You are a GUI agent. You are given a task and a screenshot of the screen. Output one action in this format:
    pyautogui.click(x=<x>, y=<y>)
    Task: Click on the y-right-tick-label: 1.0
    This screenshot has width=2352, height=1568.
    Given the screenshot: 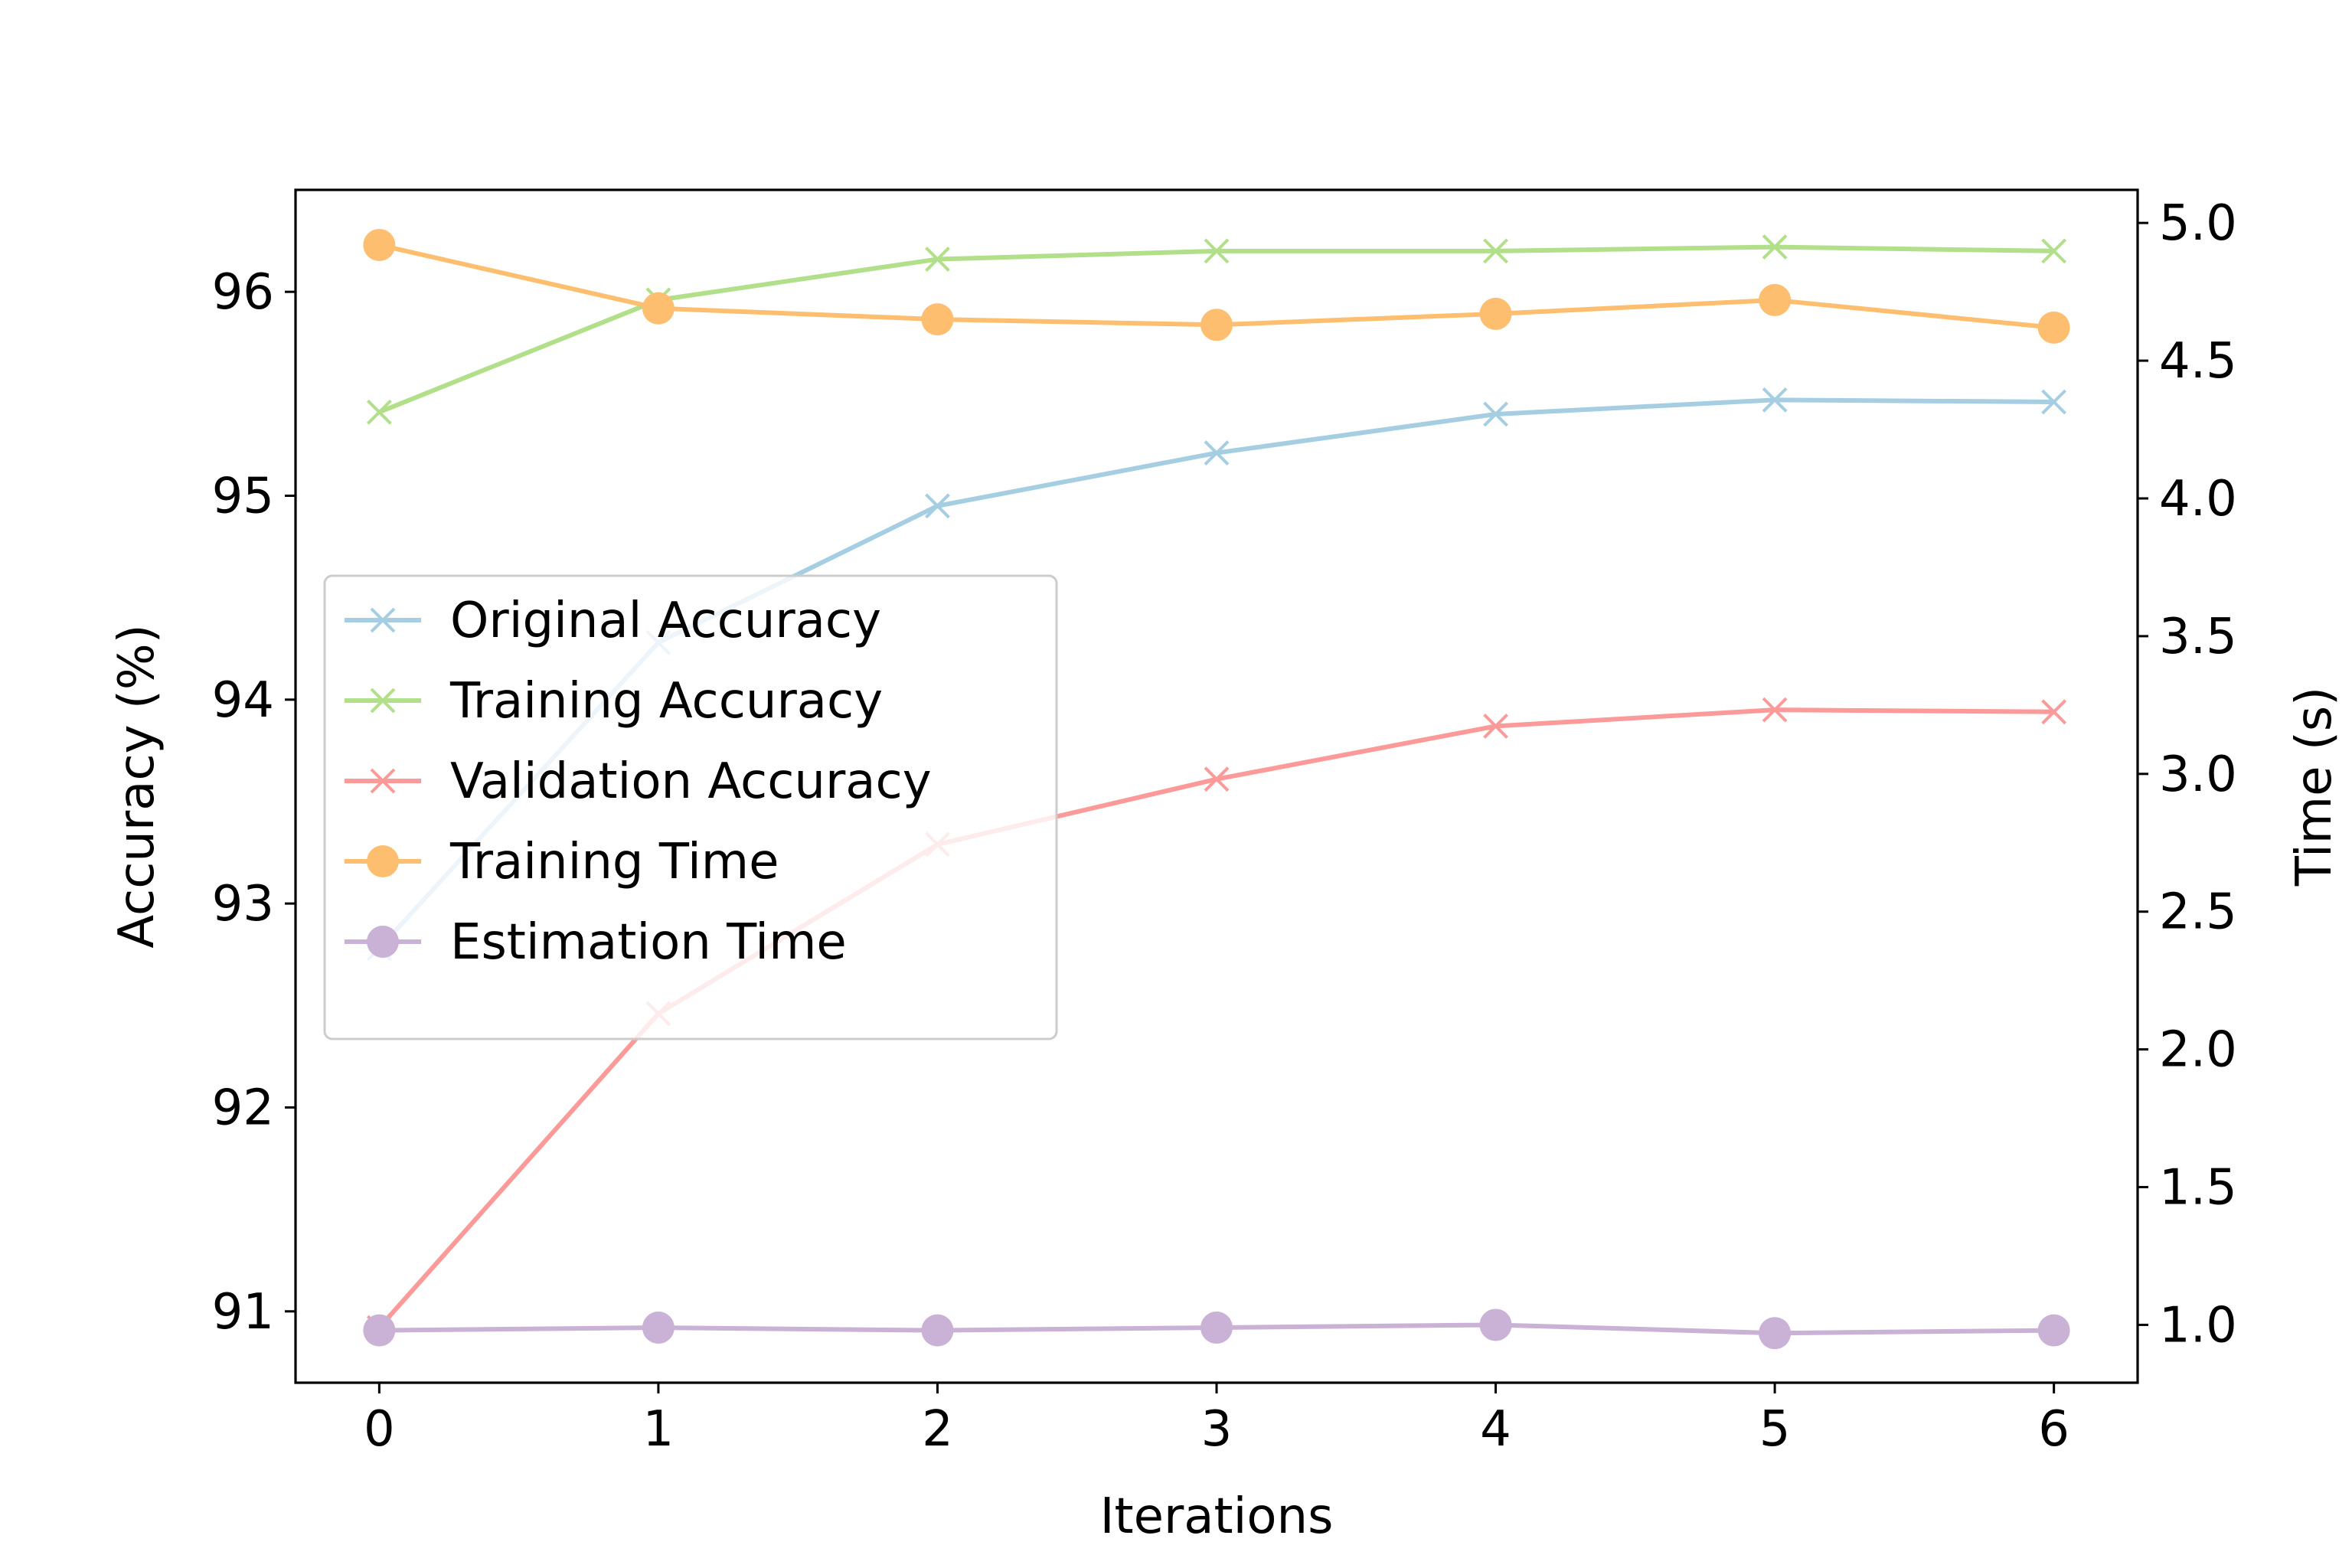 What is the action you would take?
    pyautogui.click(x=2198, y=1325)
    